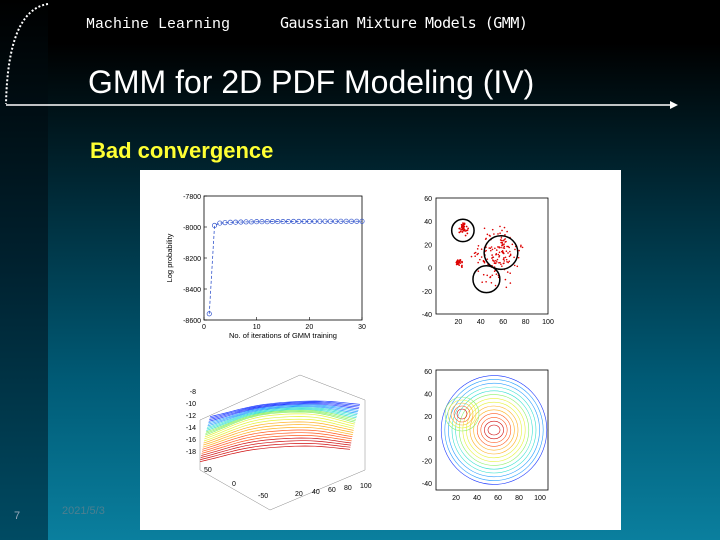 Image resolution: width=720 pixels, height=540 pixels. What do you see at coordinates (182, 150) in the screenshot?
I see `bullet-text: Bad convergence` at bounding box center [182, 150].